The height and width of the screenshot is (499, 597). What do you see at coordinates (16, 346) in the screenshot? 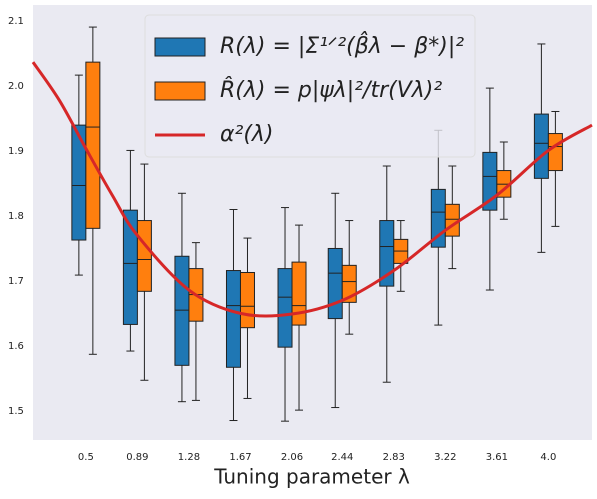
I see `y-tick-label: 1.6` at bounding box center [16, 346].